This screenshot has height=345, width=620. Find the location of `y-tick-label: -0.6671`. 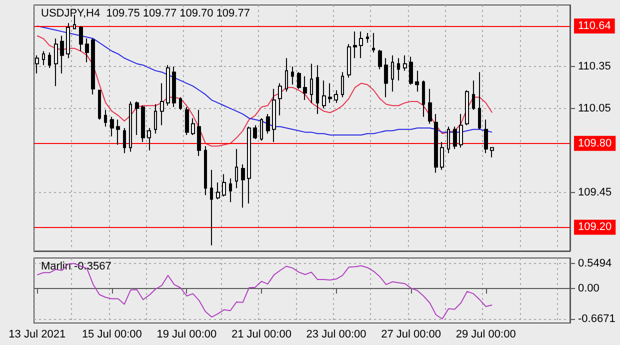

y-tick-label: -0.6671 is located at coordinates (597, 319).